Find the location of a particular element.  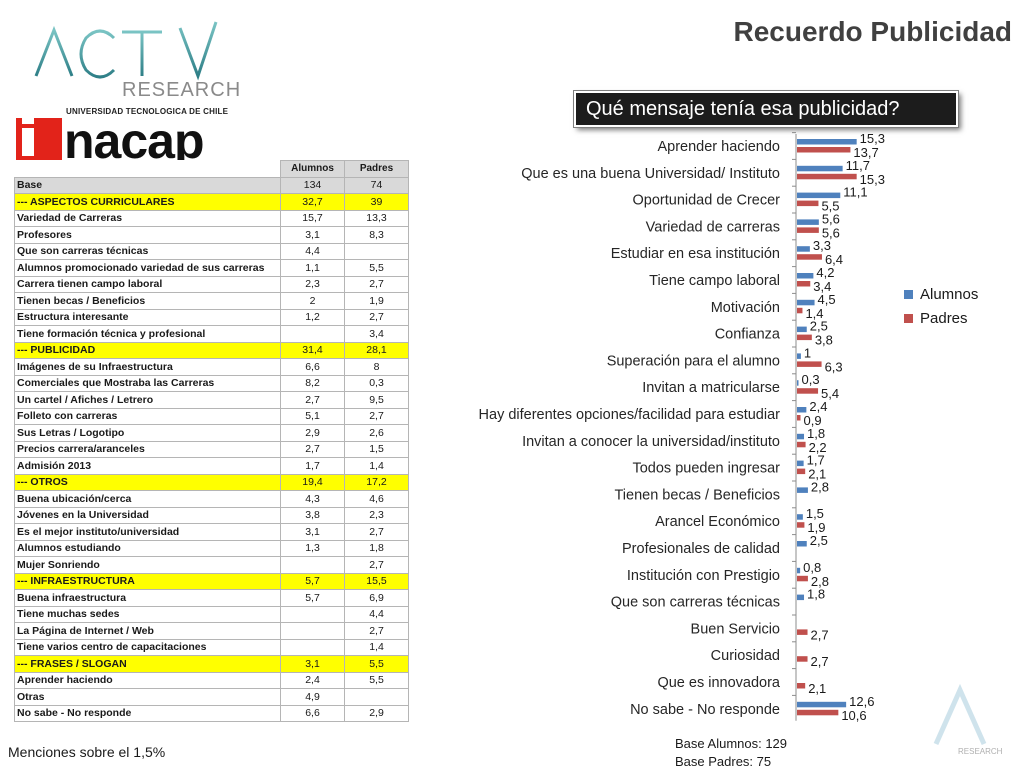

inacap-caption: UNIVERSIDAD TECNOLOGICA DE CHILE is located at coordinates (147, 111).